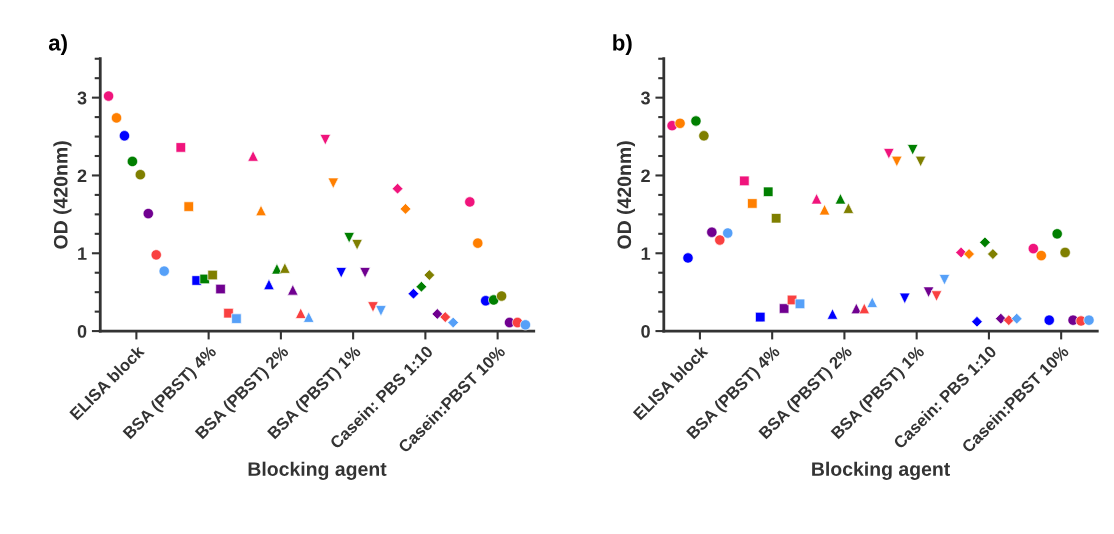 Image resolution: width=1114 pixels, height=534 pixels. What do you see at coordinates (622, 45) in the screenshot?
I see `chart-title: b)` at bounding box center [622, 45].